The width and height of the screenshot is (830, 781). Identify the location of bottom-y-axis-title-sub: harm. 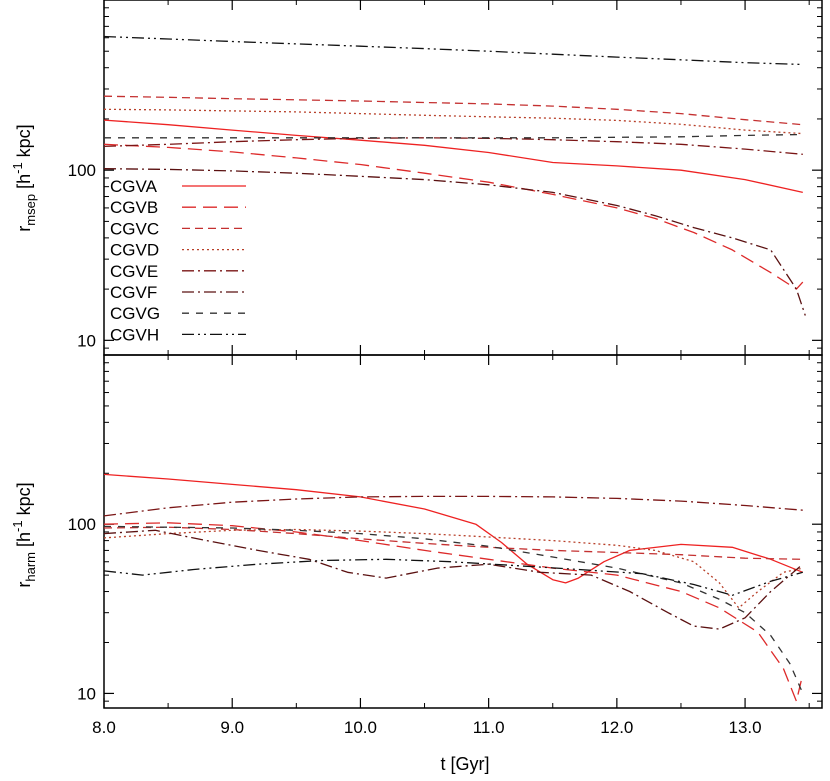
(30, 567).